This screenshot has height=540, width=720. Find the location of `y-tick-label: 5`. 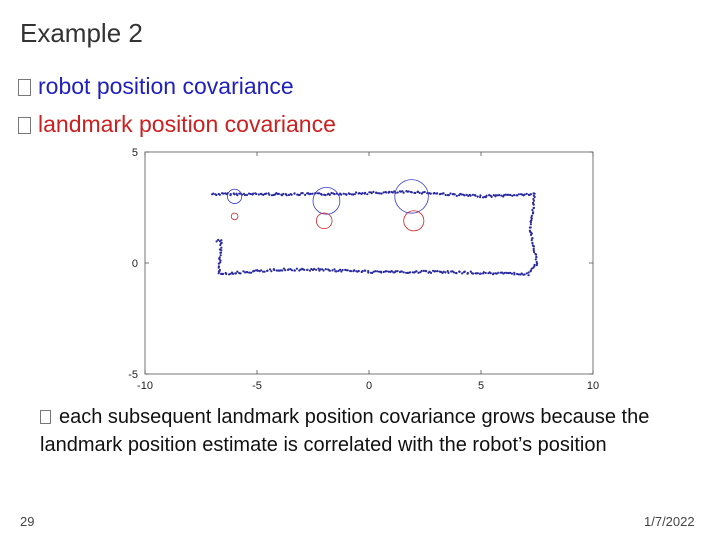

y-tick-label: 5 is located at coordinates (135, 153).